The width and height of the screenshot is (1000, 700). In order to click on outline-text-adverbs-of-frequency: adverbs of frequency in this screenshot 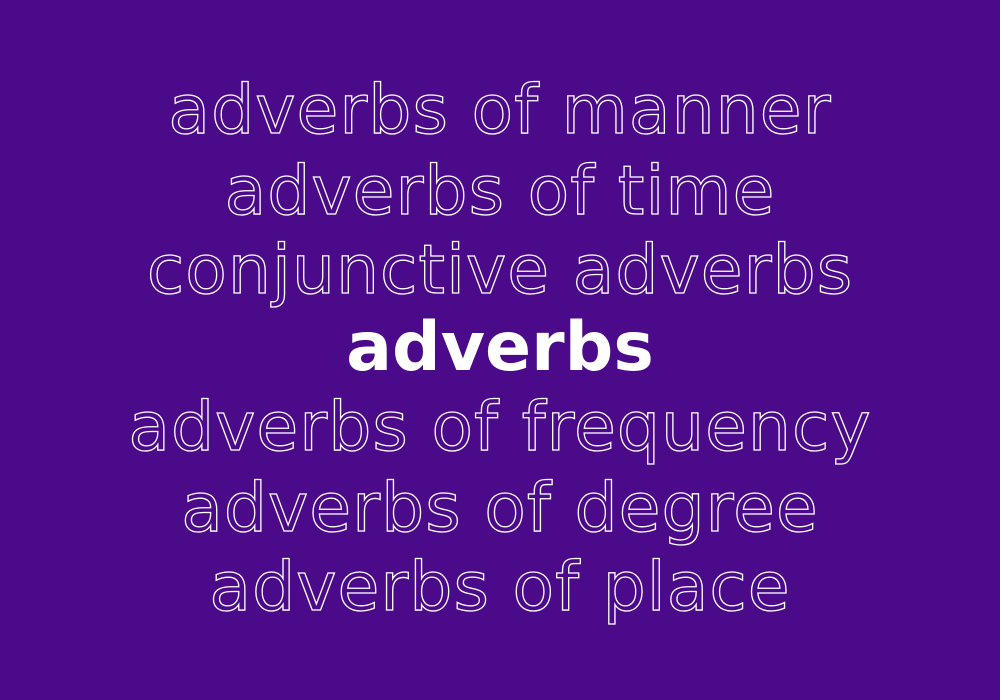, I will do `click(500, 427)`.